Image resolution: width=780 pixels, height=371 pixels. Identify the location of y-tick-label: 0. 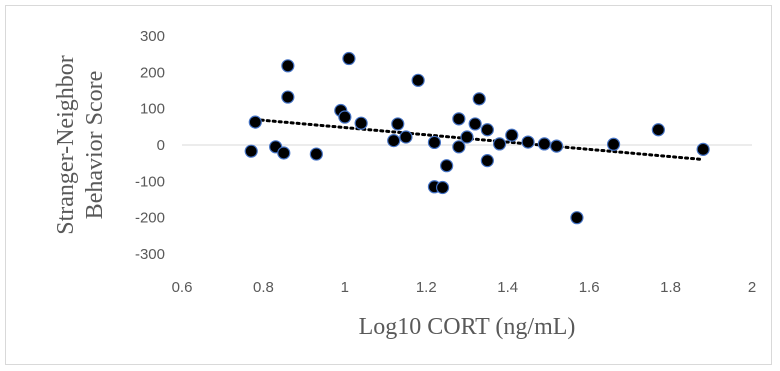
(161, 145).